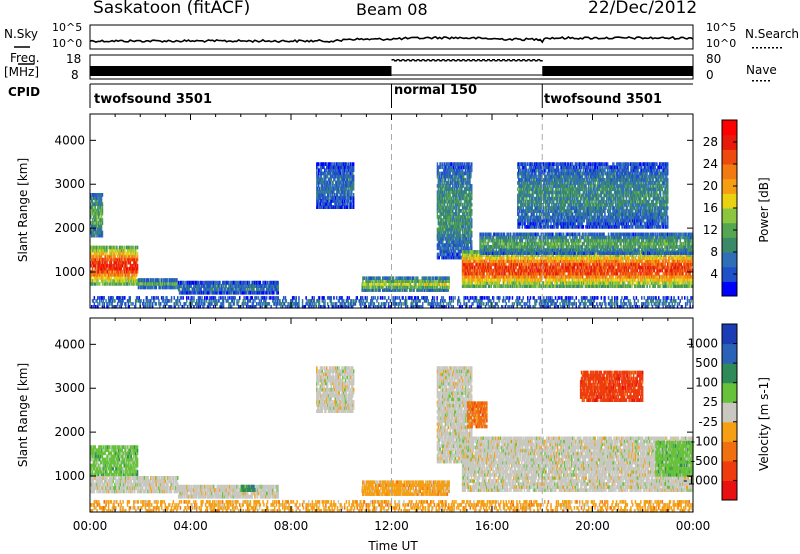 The width and height of the screenshot is (800, 554). I want to click on nsky-strip-frame, so click(391, 37).